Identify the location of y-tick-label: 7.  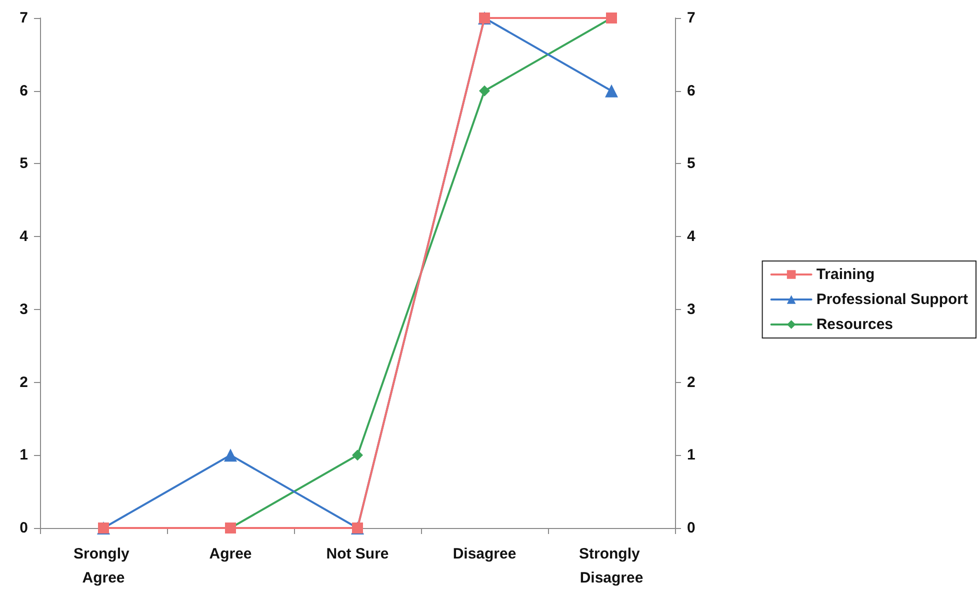
(24, 18).